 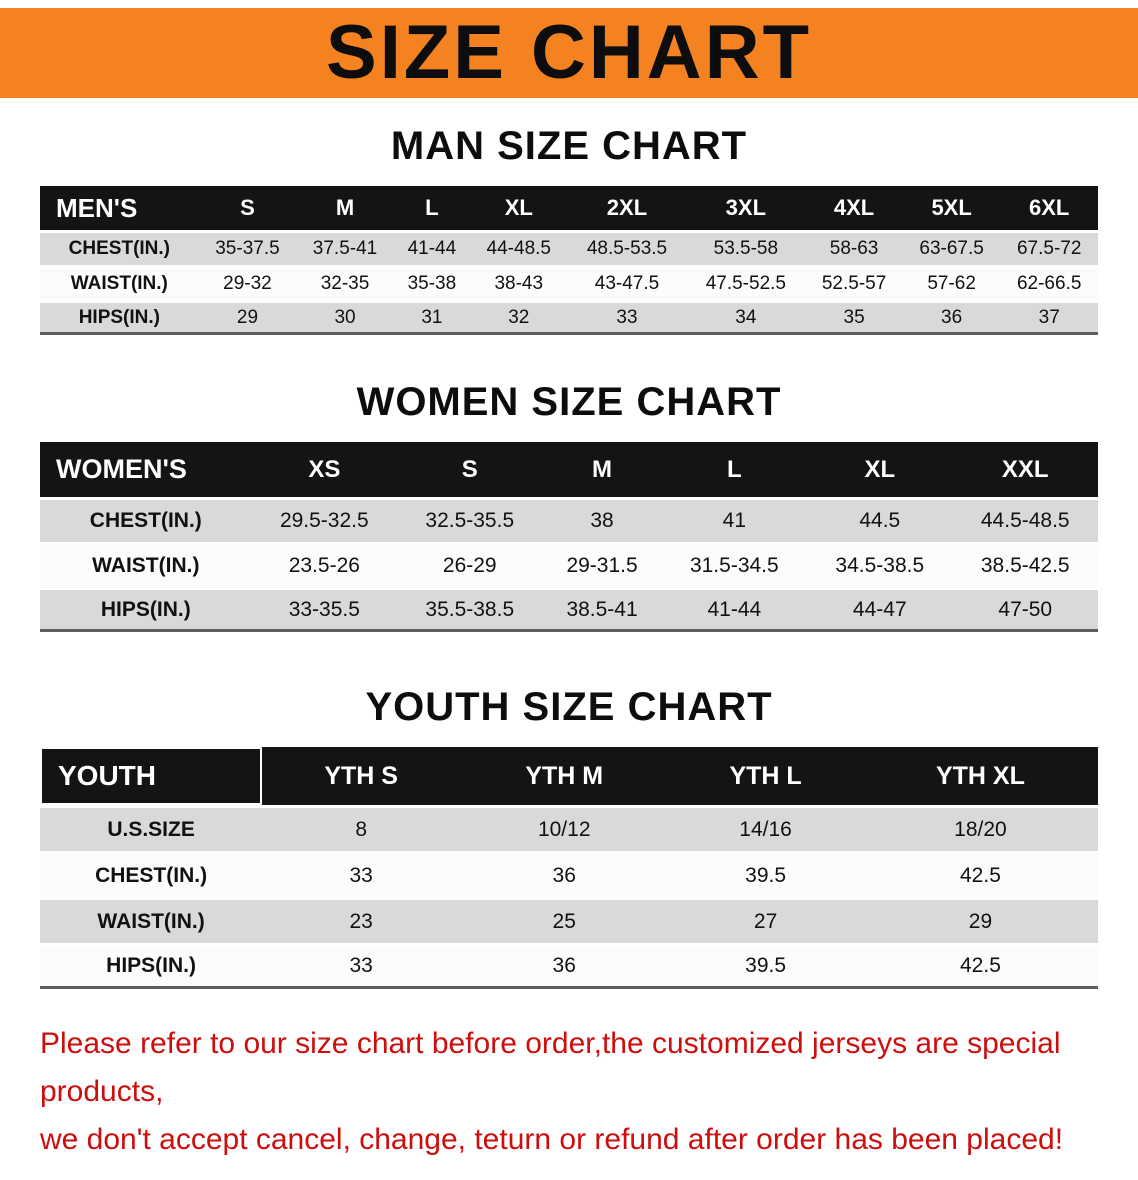 I want to click on size-value-cell: 44.5, so click(x=880, y=521).